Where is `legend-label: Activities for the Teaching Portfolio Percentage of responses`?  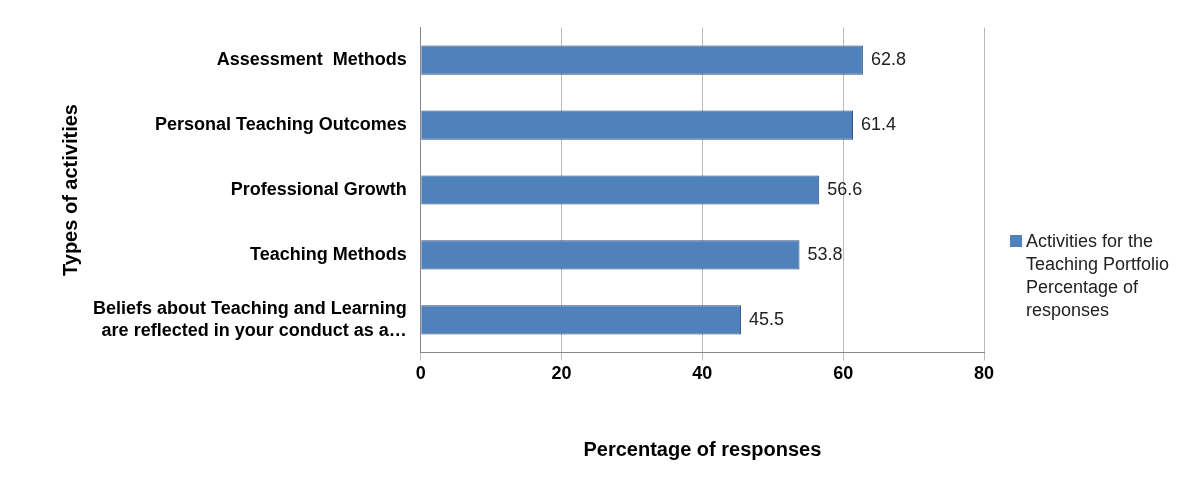
legend-label: Activities for the Teaching Portfolio Percentage of responses is located at coordinates (1098, 276).